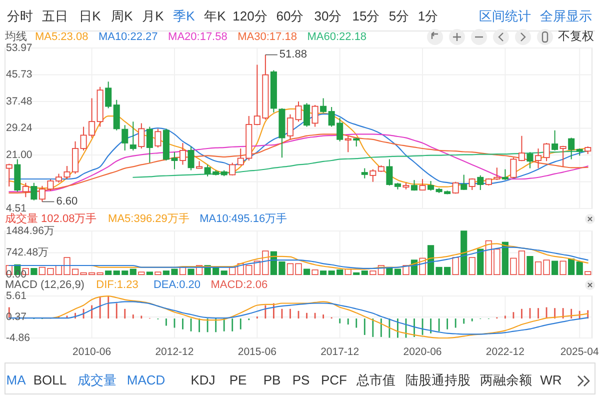 The image size is (600, 397). What do you see at coordinates (184, 16) in the screenshot?
I see `text: 季K` at bounding box center [184, 16].